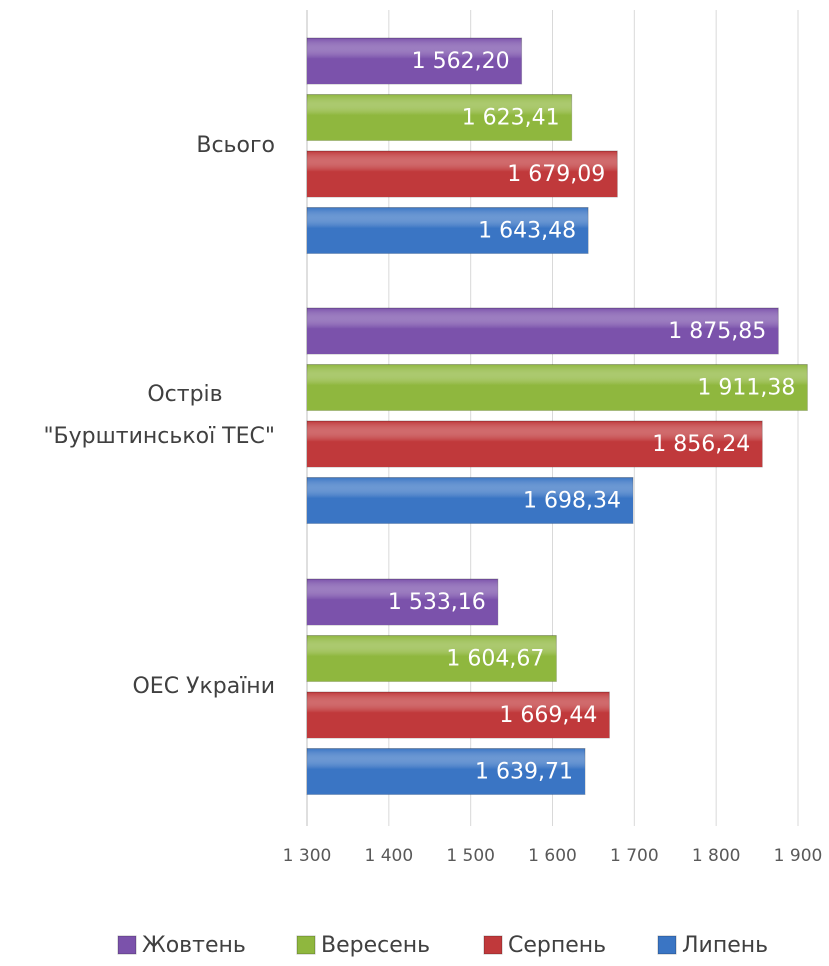 The height and width of the screenshot is (966, 829). I want to click on value-label: 1 911,38, so click(746, 388).